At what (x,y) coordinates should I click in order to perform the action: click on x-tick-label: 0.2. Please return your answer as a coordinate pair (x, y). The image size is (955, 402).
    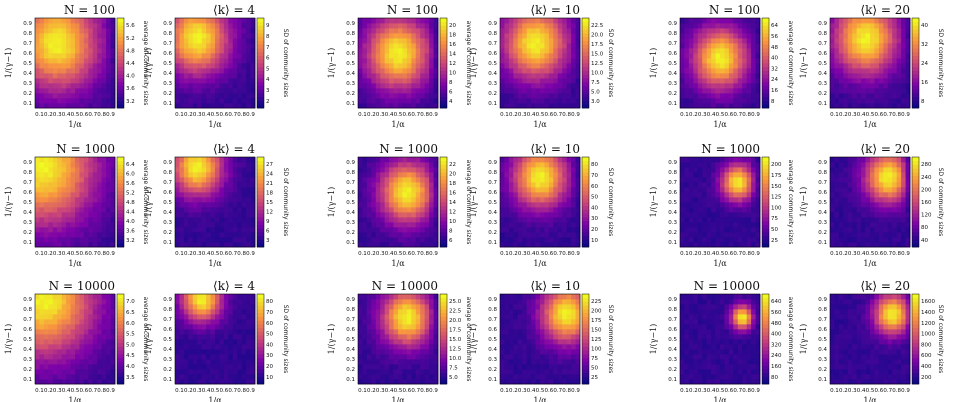
    Looking at the image, I should click on (693, 254).